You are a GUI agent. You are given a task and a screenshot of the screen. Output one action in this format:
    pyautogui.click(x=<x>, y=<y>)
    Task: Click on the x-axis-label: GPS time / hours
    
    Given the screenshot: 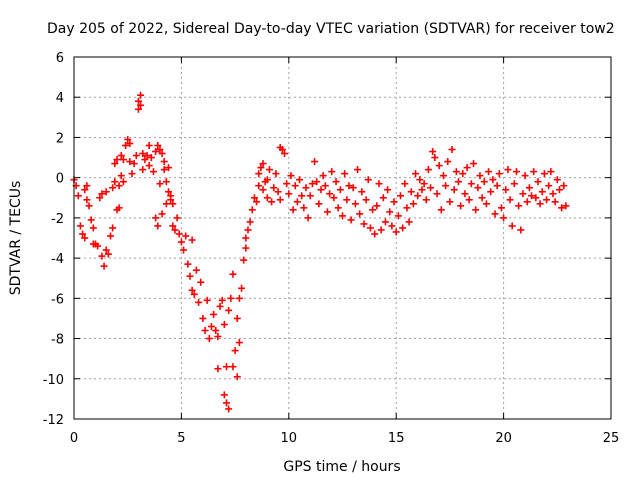 What is the action you would take?
    pyautogui.click(x=341, y=467)
    